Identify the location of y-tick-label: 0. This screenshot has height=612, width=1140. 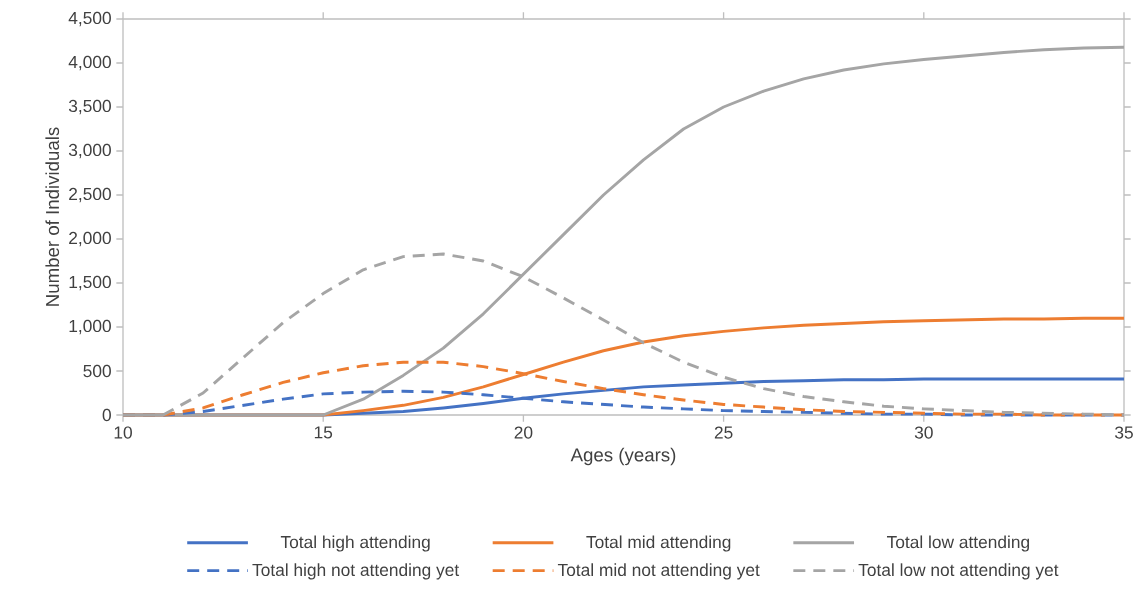
(106, 415).